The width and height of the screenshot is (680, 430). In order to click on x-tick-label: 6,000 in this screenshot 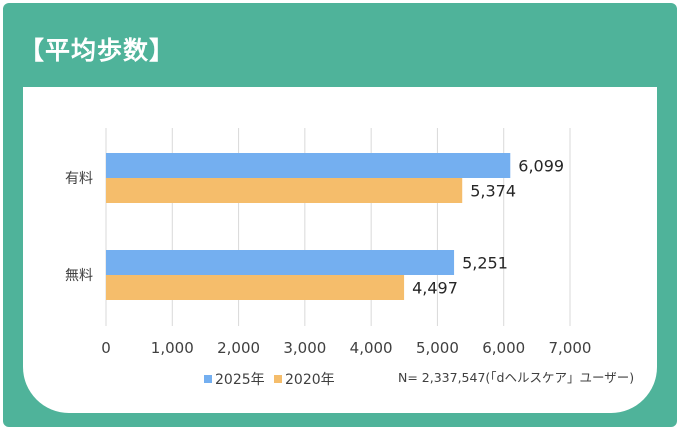, I will do `click(503, 348)`.